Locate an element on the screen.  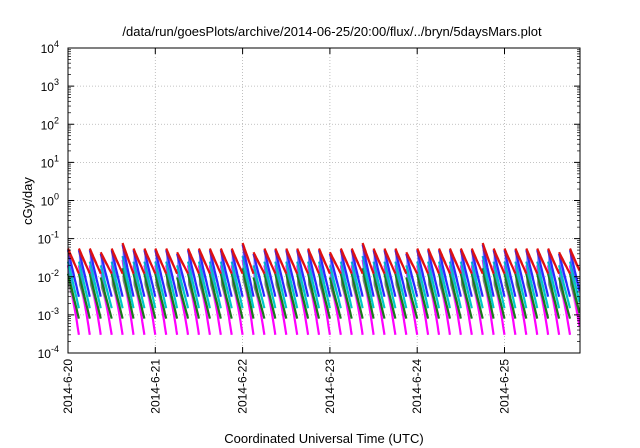
y-tick-label: 10⁻² is located at coordinates (48, 276).